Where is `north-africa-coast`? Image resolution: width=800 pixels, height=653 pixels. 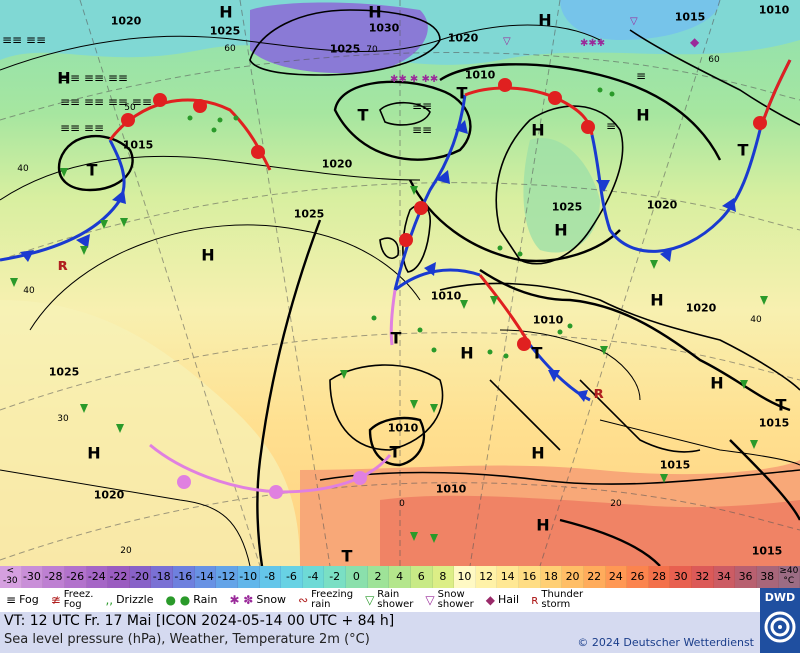 north-africa-coast is located at coordinates (559, 477).